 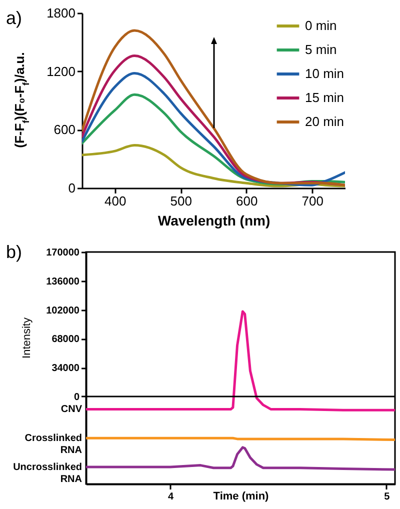 I want to click on y-tick-label: 1200, so click(x=61, y=71).